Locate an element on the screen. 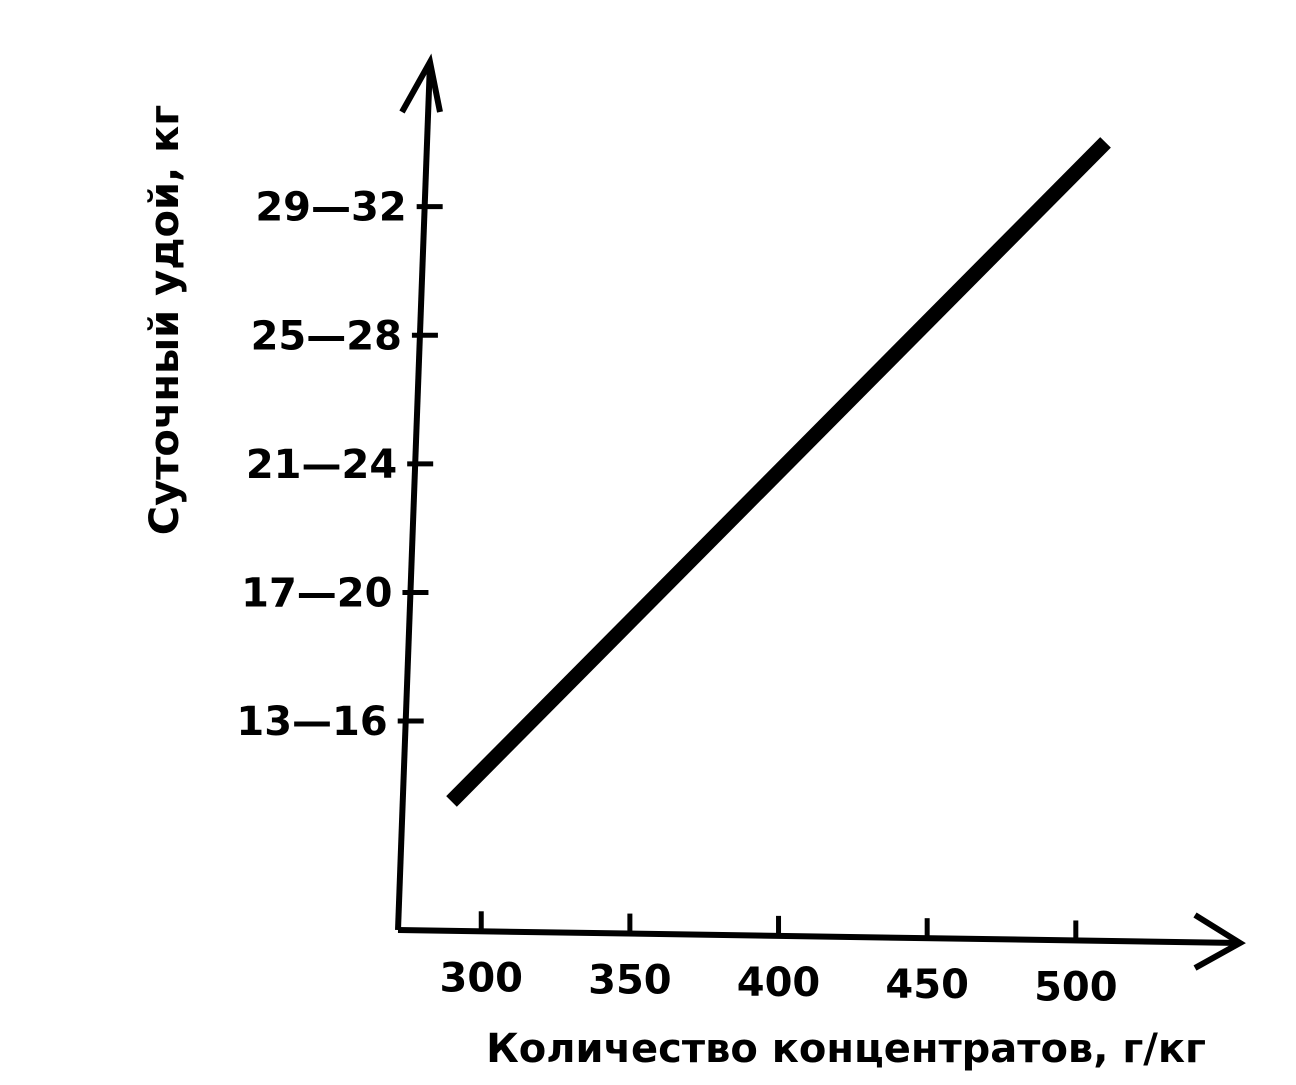  x-tick-label: 500 is located at coordinates (1076, 987).